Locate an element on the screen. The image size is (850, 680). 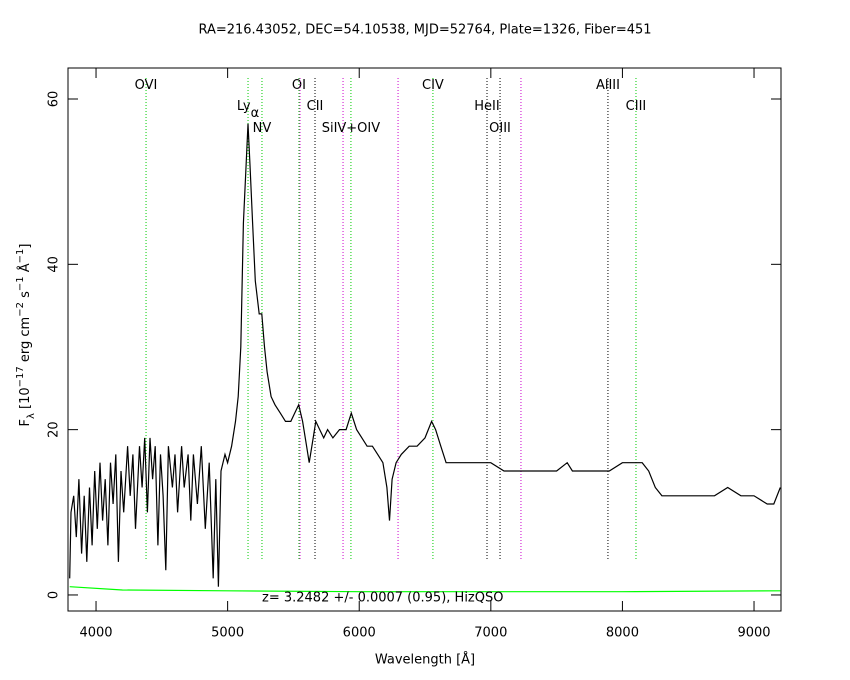
line-label: Lyα is located at coordinates (248, 110).